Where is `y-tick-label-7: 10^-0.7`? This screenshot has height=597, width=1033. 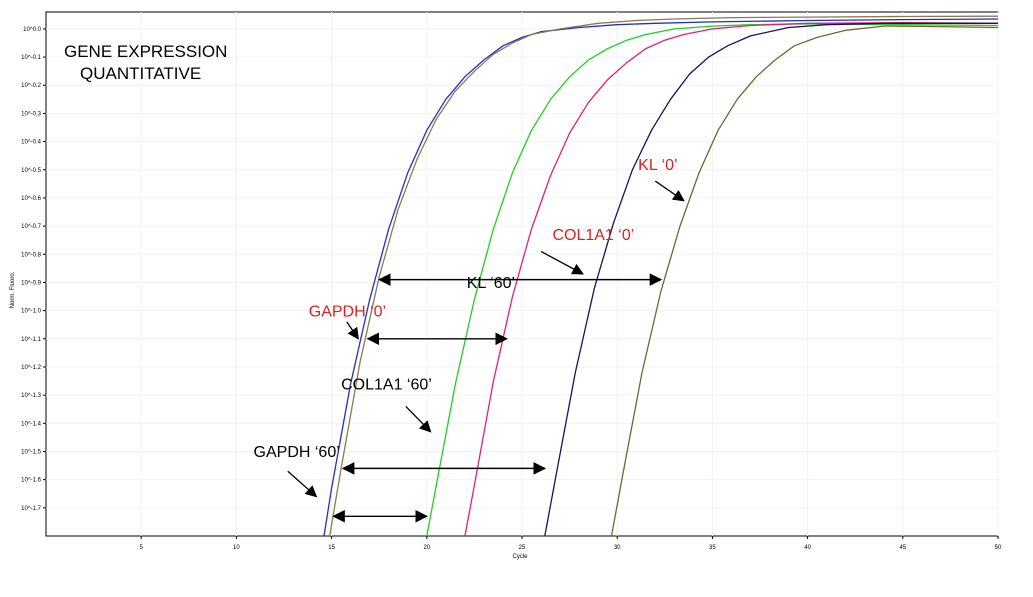
y-tick-label-7: 10^-0.7 is located at coordinates (31, 227).